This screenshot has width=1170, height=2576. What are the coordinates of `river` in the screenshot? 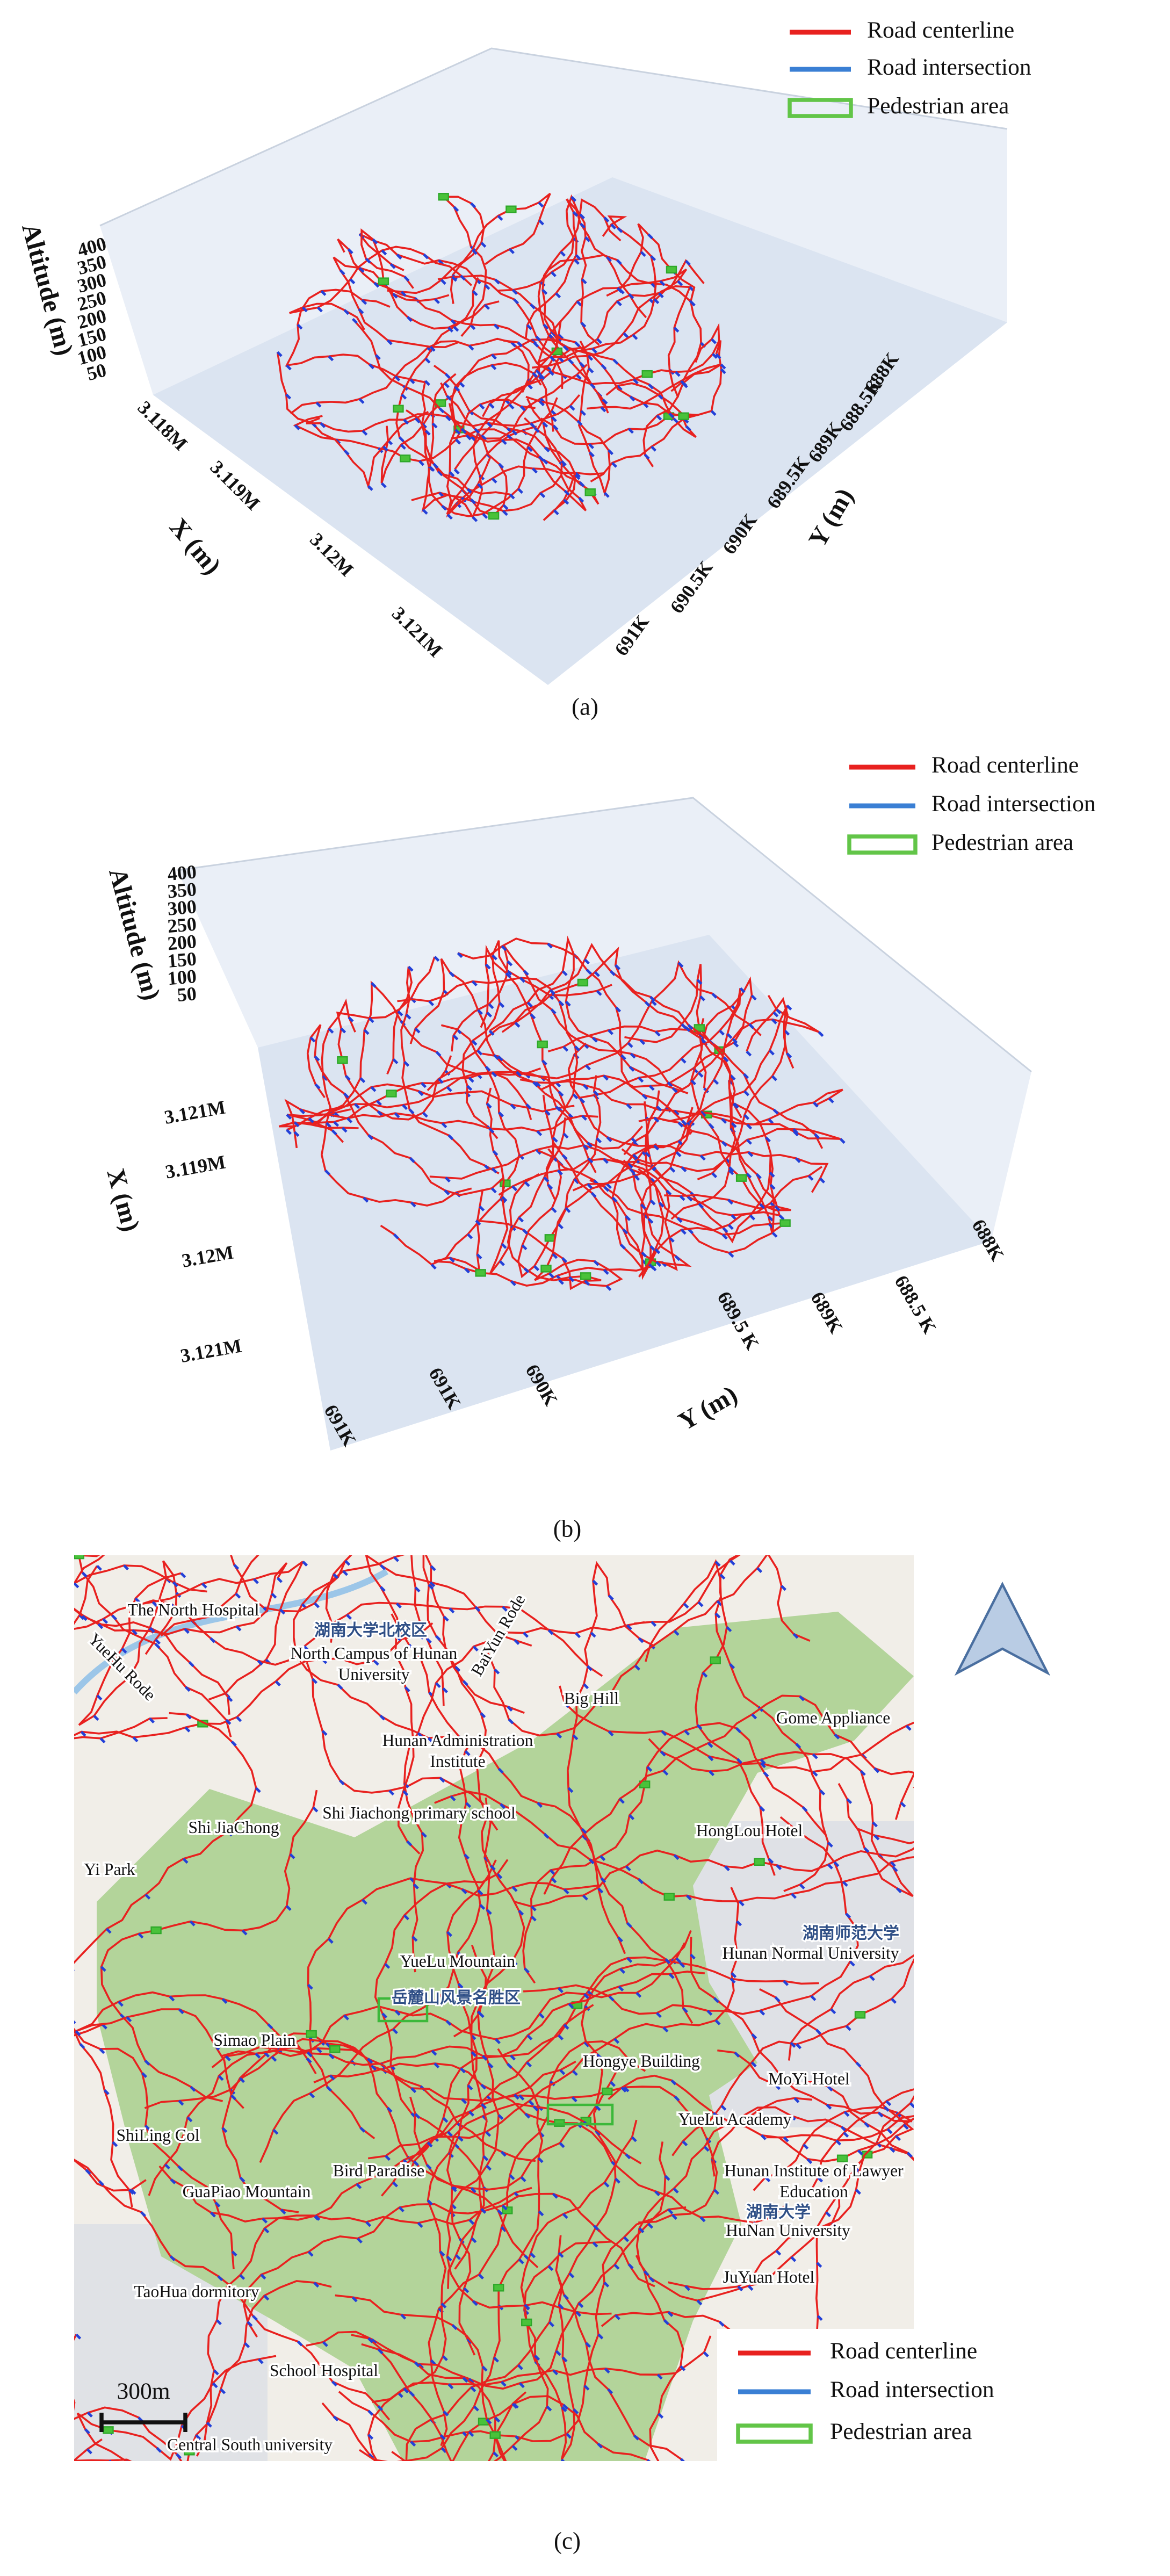 It's located at (231, 1632).